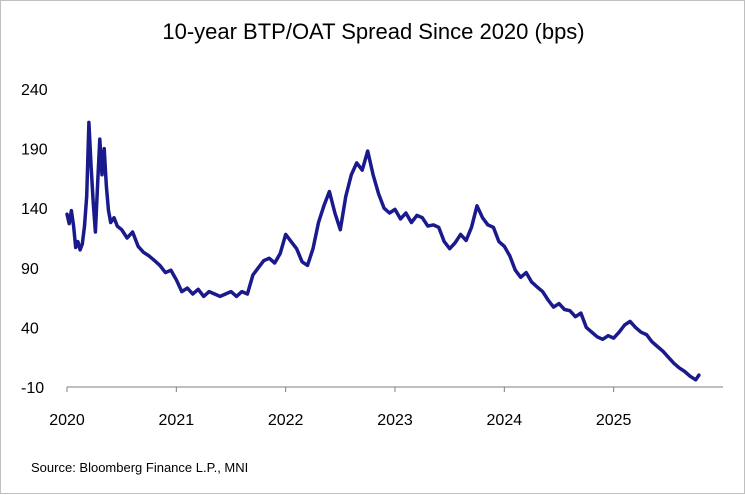  Describe the element at coordinates (34, 90) in the screenshot. I see `y-tick-label: 240` at that location.